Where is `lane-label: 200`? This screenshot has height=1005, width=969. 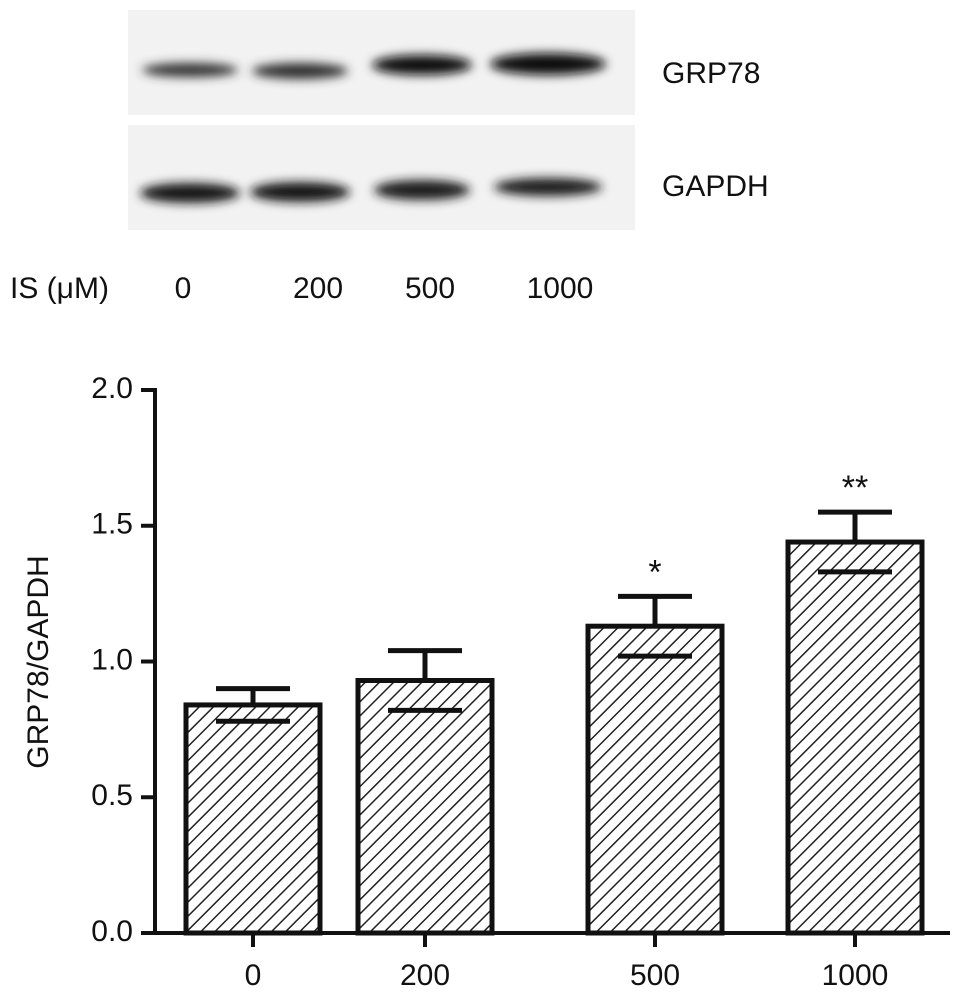
lane-label: 200 is located at coordinates (318, 288).